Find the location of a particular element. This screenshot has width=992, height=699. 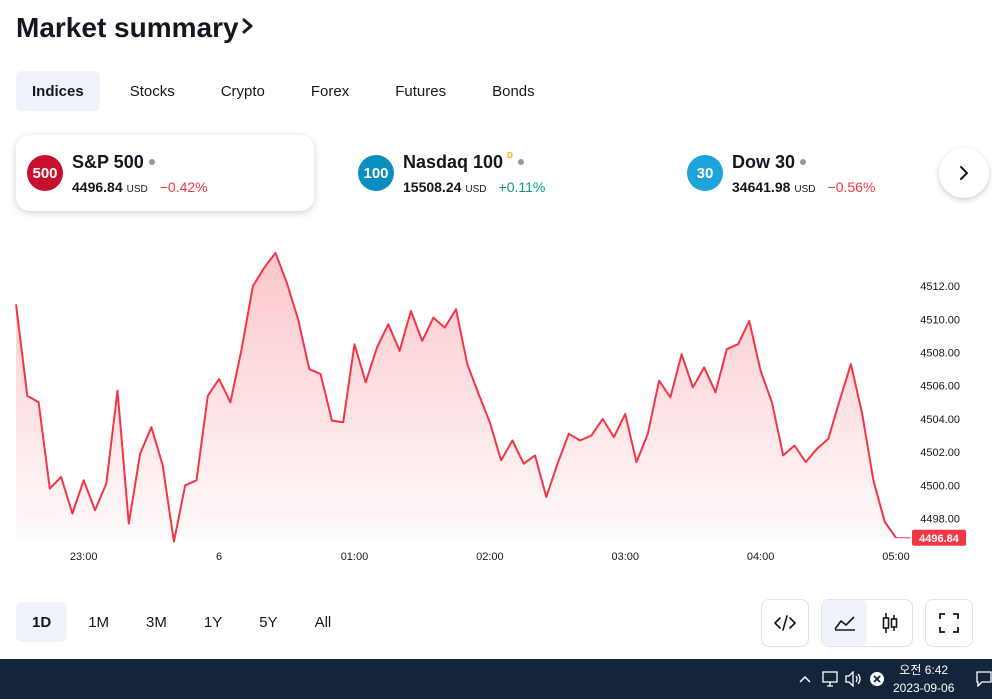

code-icon is located at coordinates (785, 623).